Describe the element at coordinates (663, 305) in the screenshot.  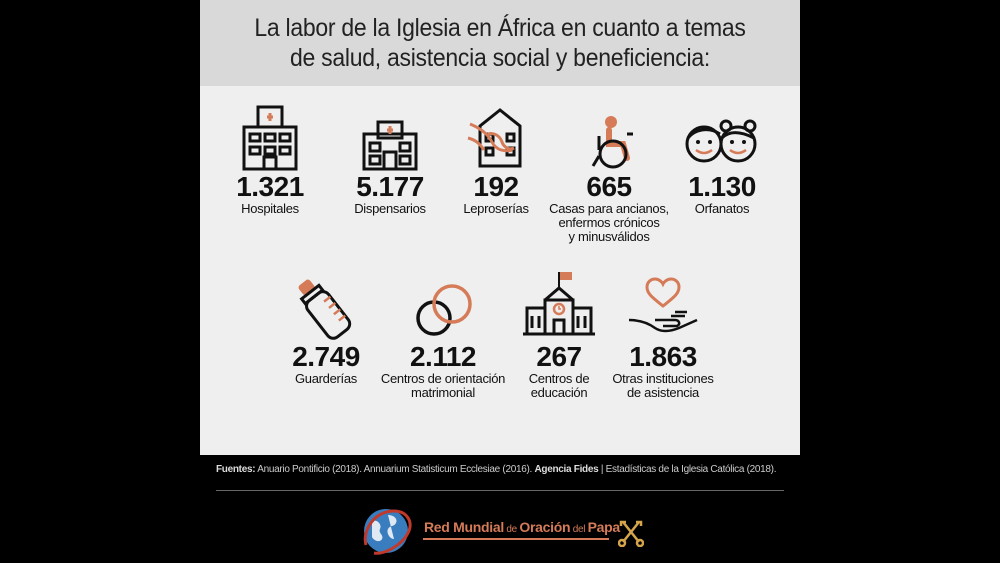
I see `heart-hand-icon` at that location.